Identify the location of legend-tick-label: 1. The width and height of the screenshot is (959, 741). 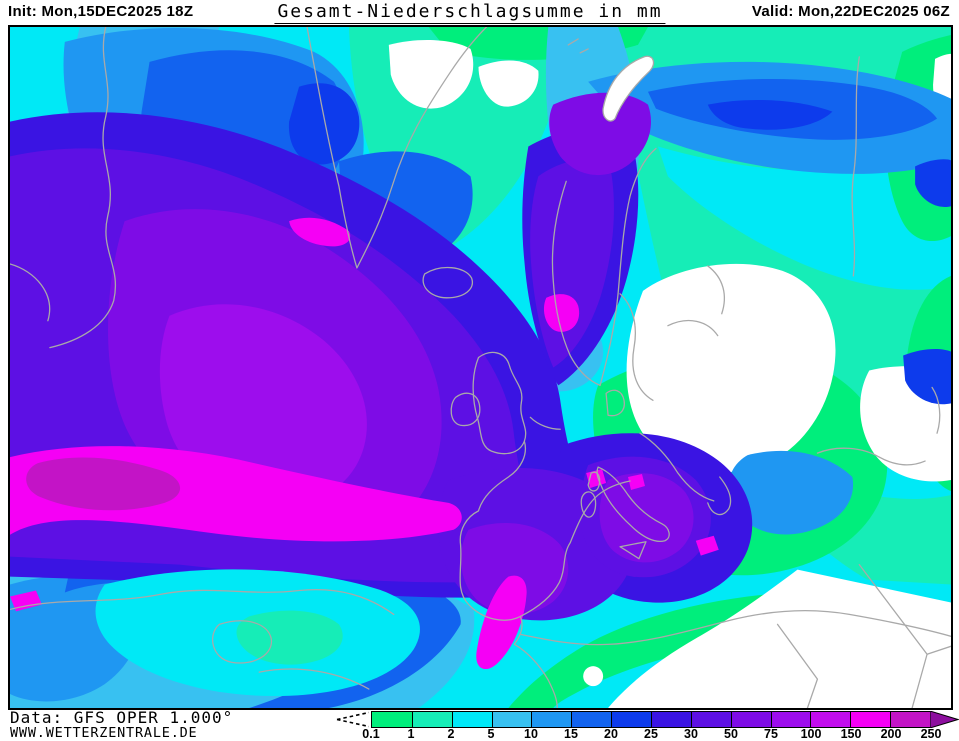
(411, 734).